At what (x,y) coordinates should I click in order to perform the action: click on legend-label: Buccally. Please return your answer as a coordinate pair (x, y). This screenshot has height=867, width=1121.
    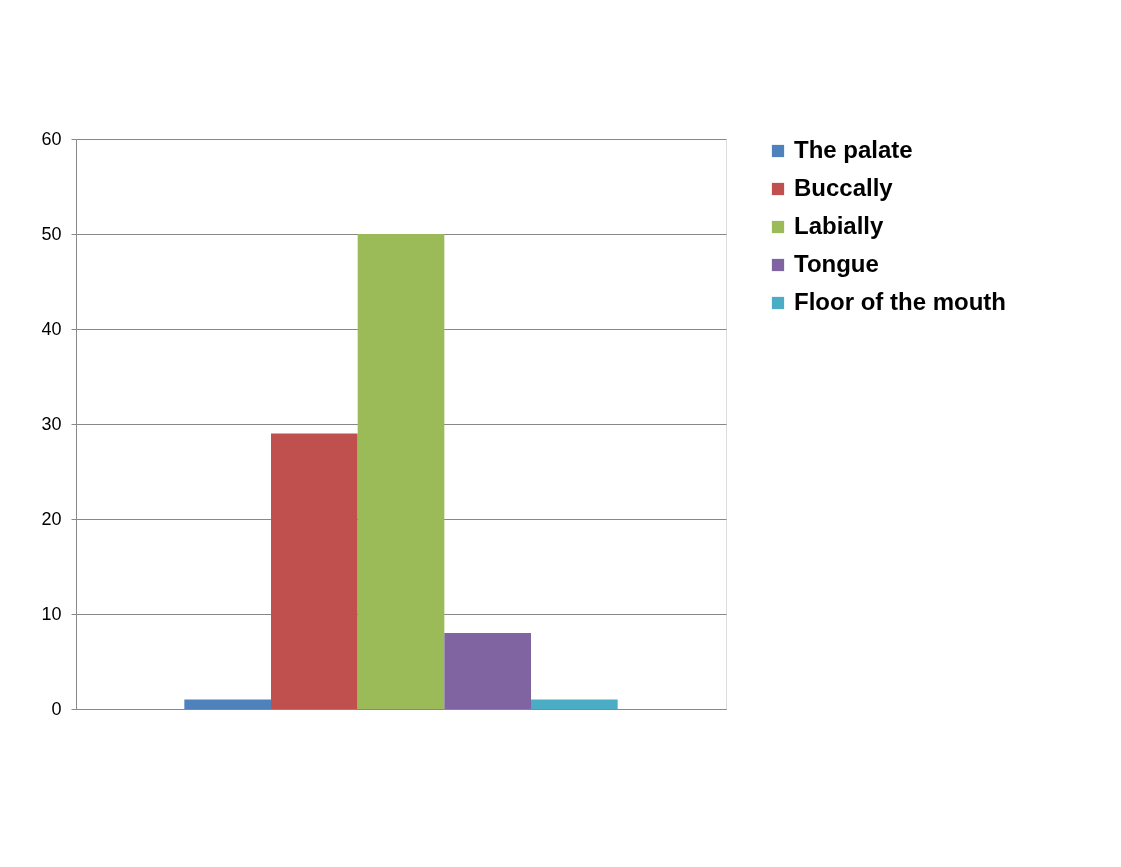
    Looking at the image, I should click on (844, 187).